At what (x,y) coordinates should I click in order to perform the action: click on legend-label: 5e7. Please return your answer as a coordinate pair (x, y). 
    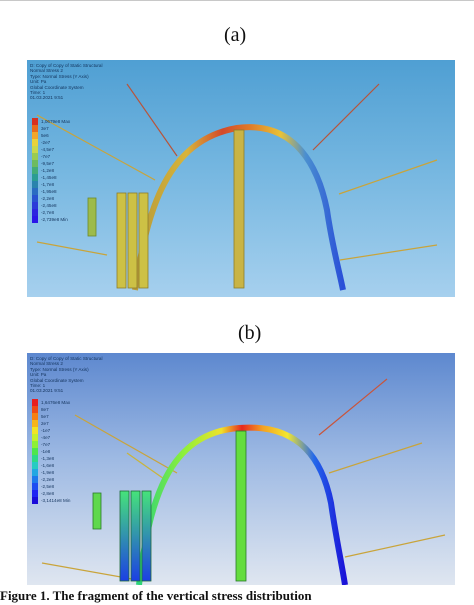
    Looking at the image, I should click on (45, 416).